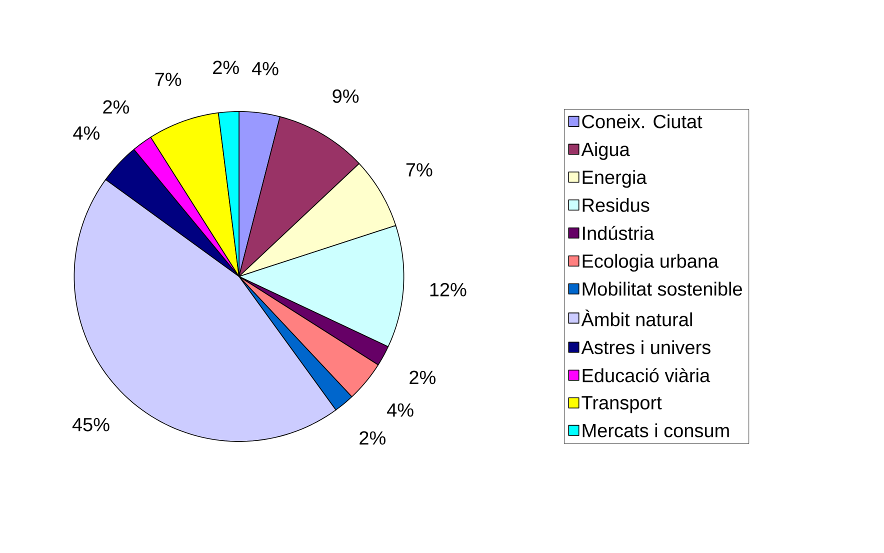 The height and width of the screenshot is (553, 884). I want to click on legend-label: Indústria, so click(618, 233).